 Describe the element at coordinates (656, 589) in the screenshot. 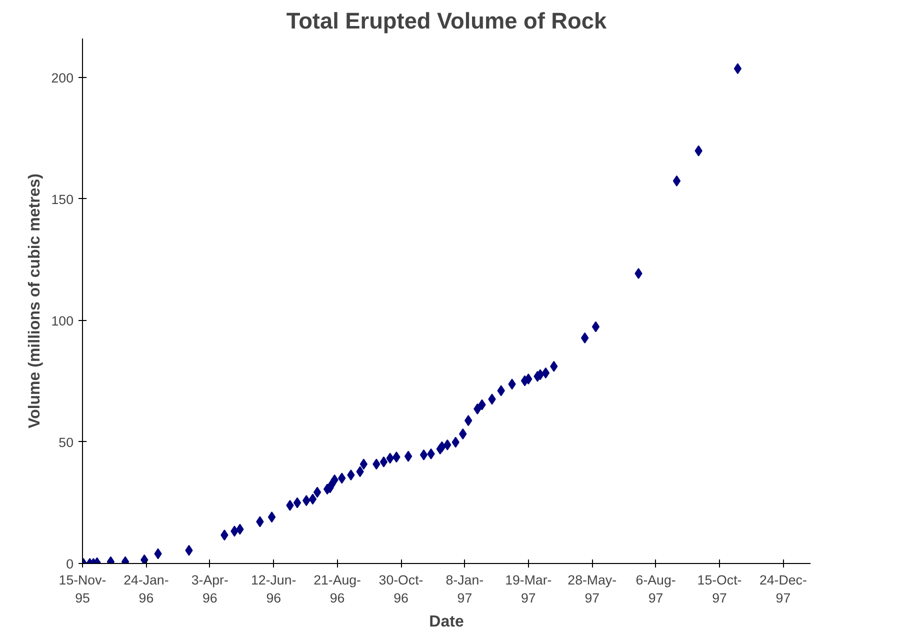

I see `x-tick-label: 6-Aug-97` at that location.